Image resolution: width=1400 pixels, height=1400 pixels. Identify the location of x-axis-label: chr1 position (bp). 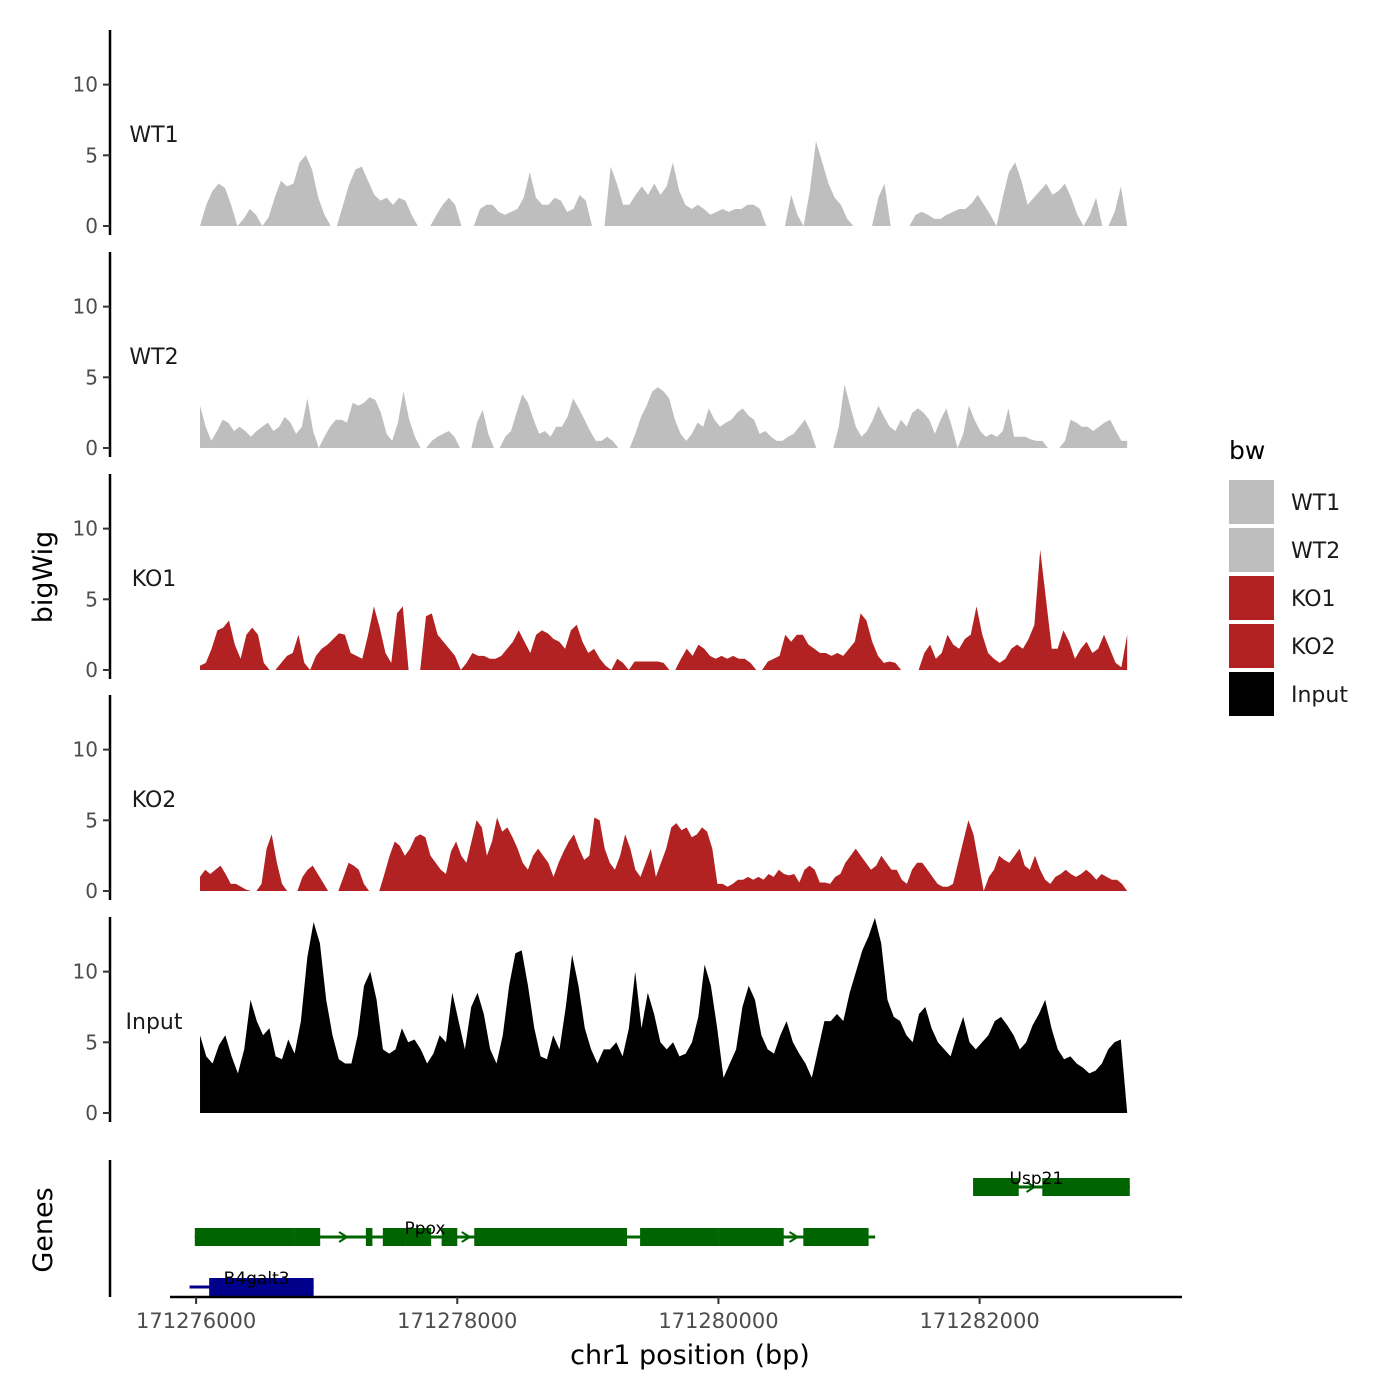
(690, 1355).